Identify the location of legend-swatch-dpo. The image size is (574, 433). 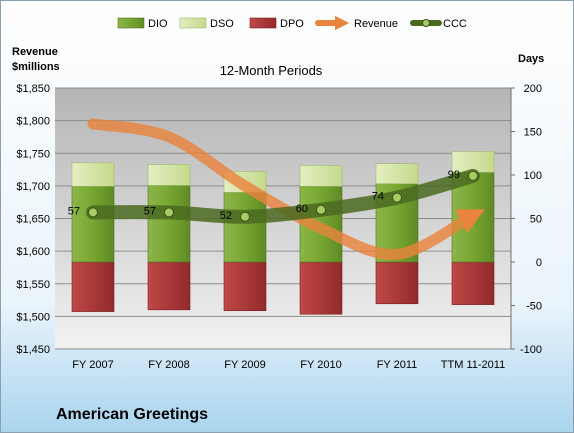
(263, 23).